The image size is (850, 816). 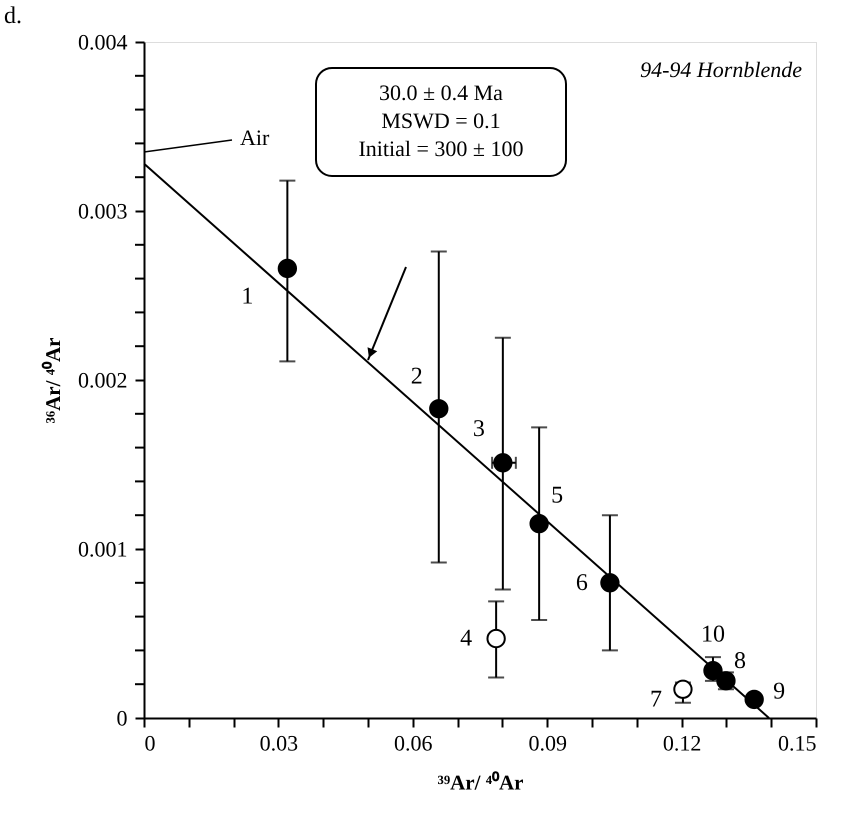 I want to click on annotation: 94-94 Hornblende, so click(x=721, y=69).